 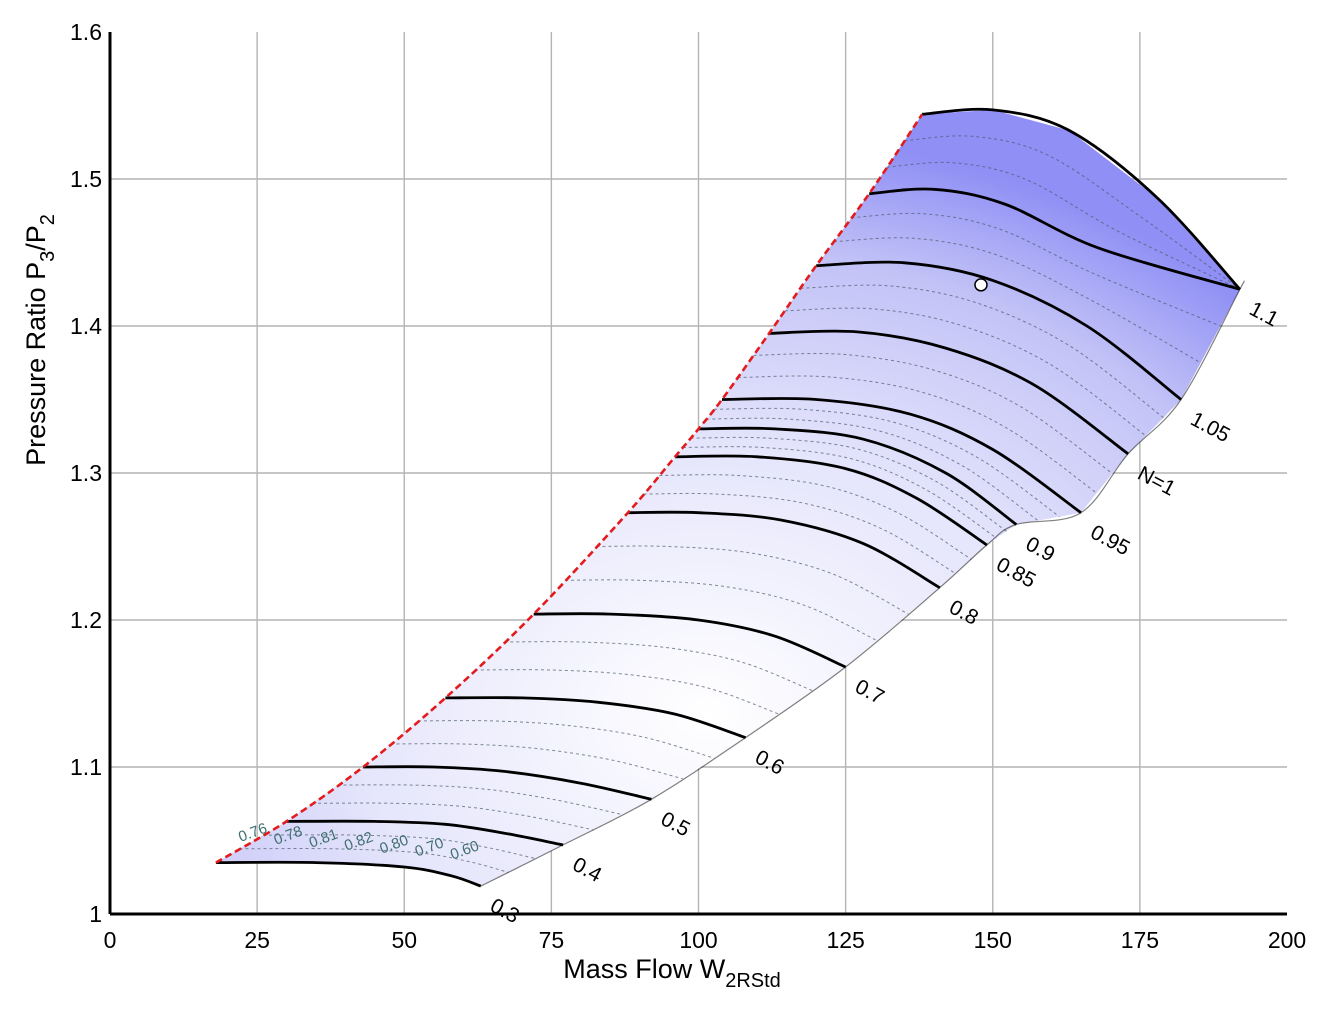 I want to click on y-tick-label: 1.2, so click(x=86, y=620).